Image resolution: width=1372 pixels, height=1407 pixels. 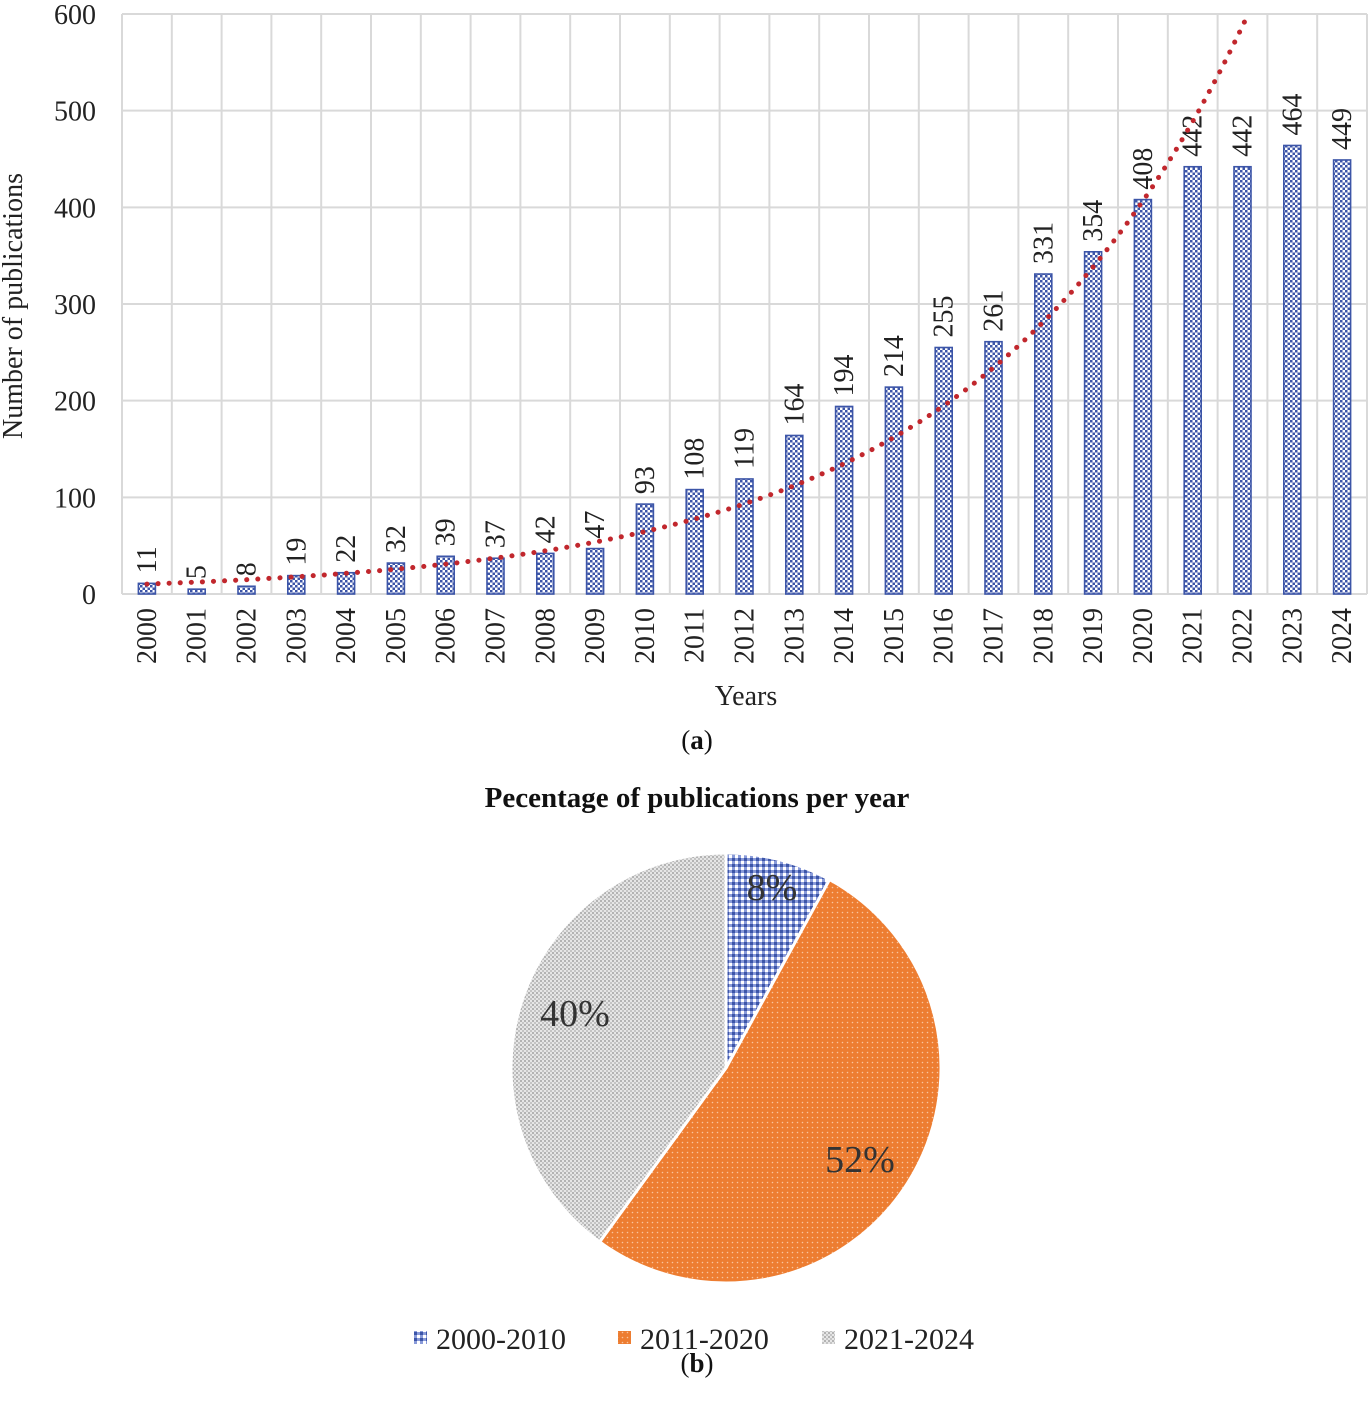 What do you see at coordinates (1093, 221) in the screenshot?
I see `bar-value-label: 354` at bounding box center [1093, 221].